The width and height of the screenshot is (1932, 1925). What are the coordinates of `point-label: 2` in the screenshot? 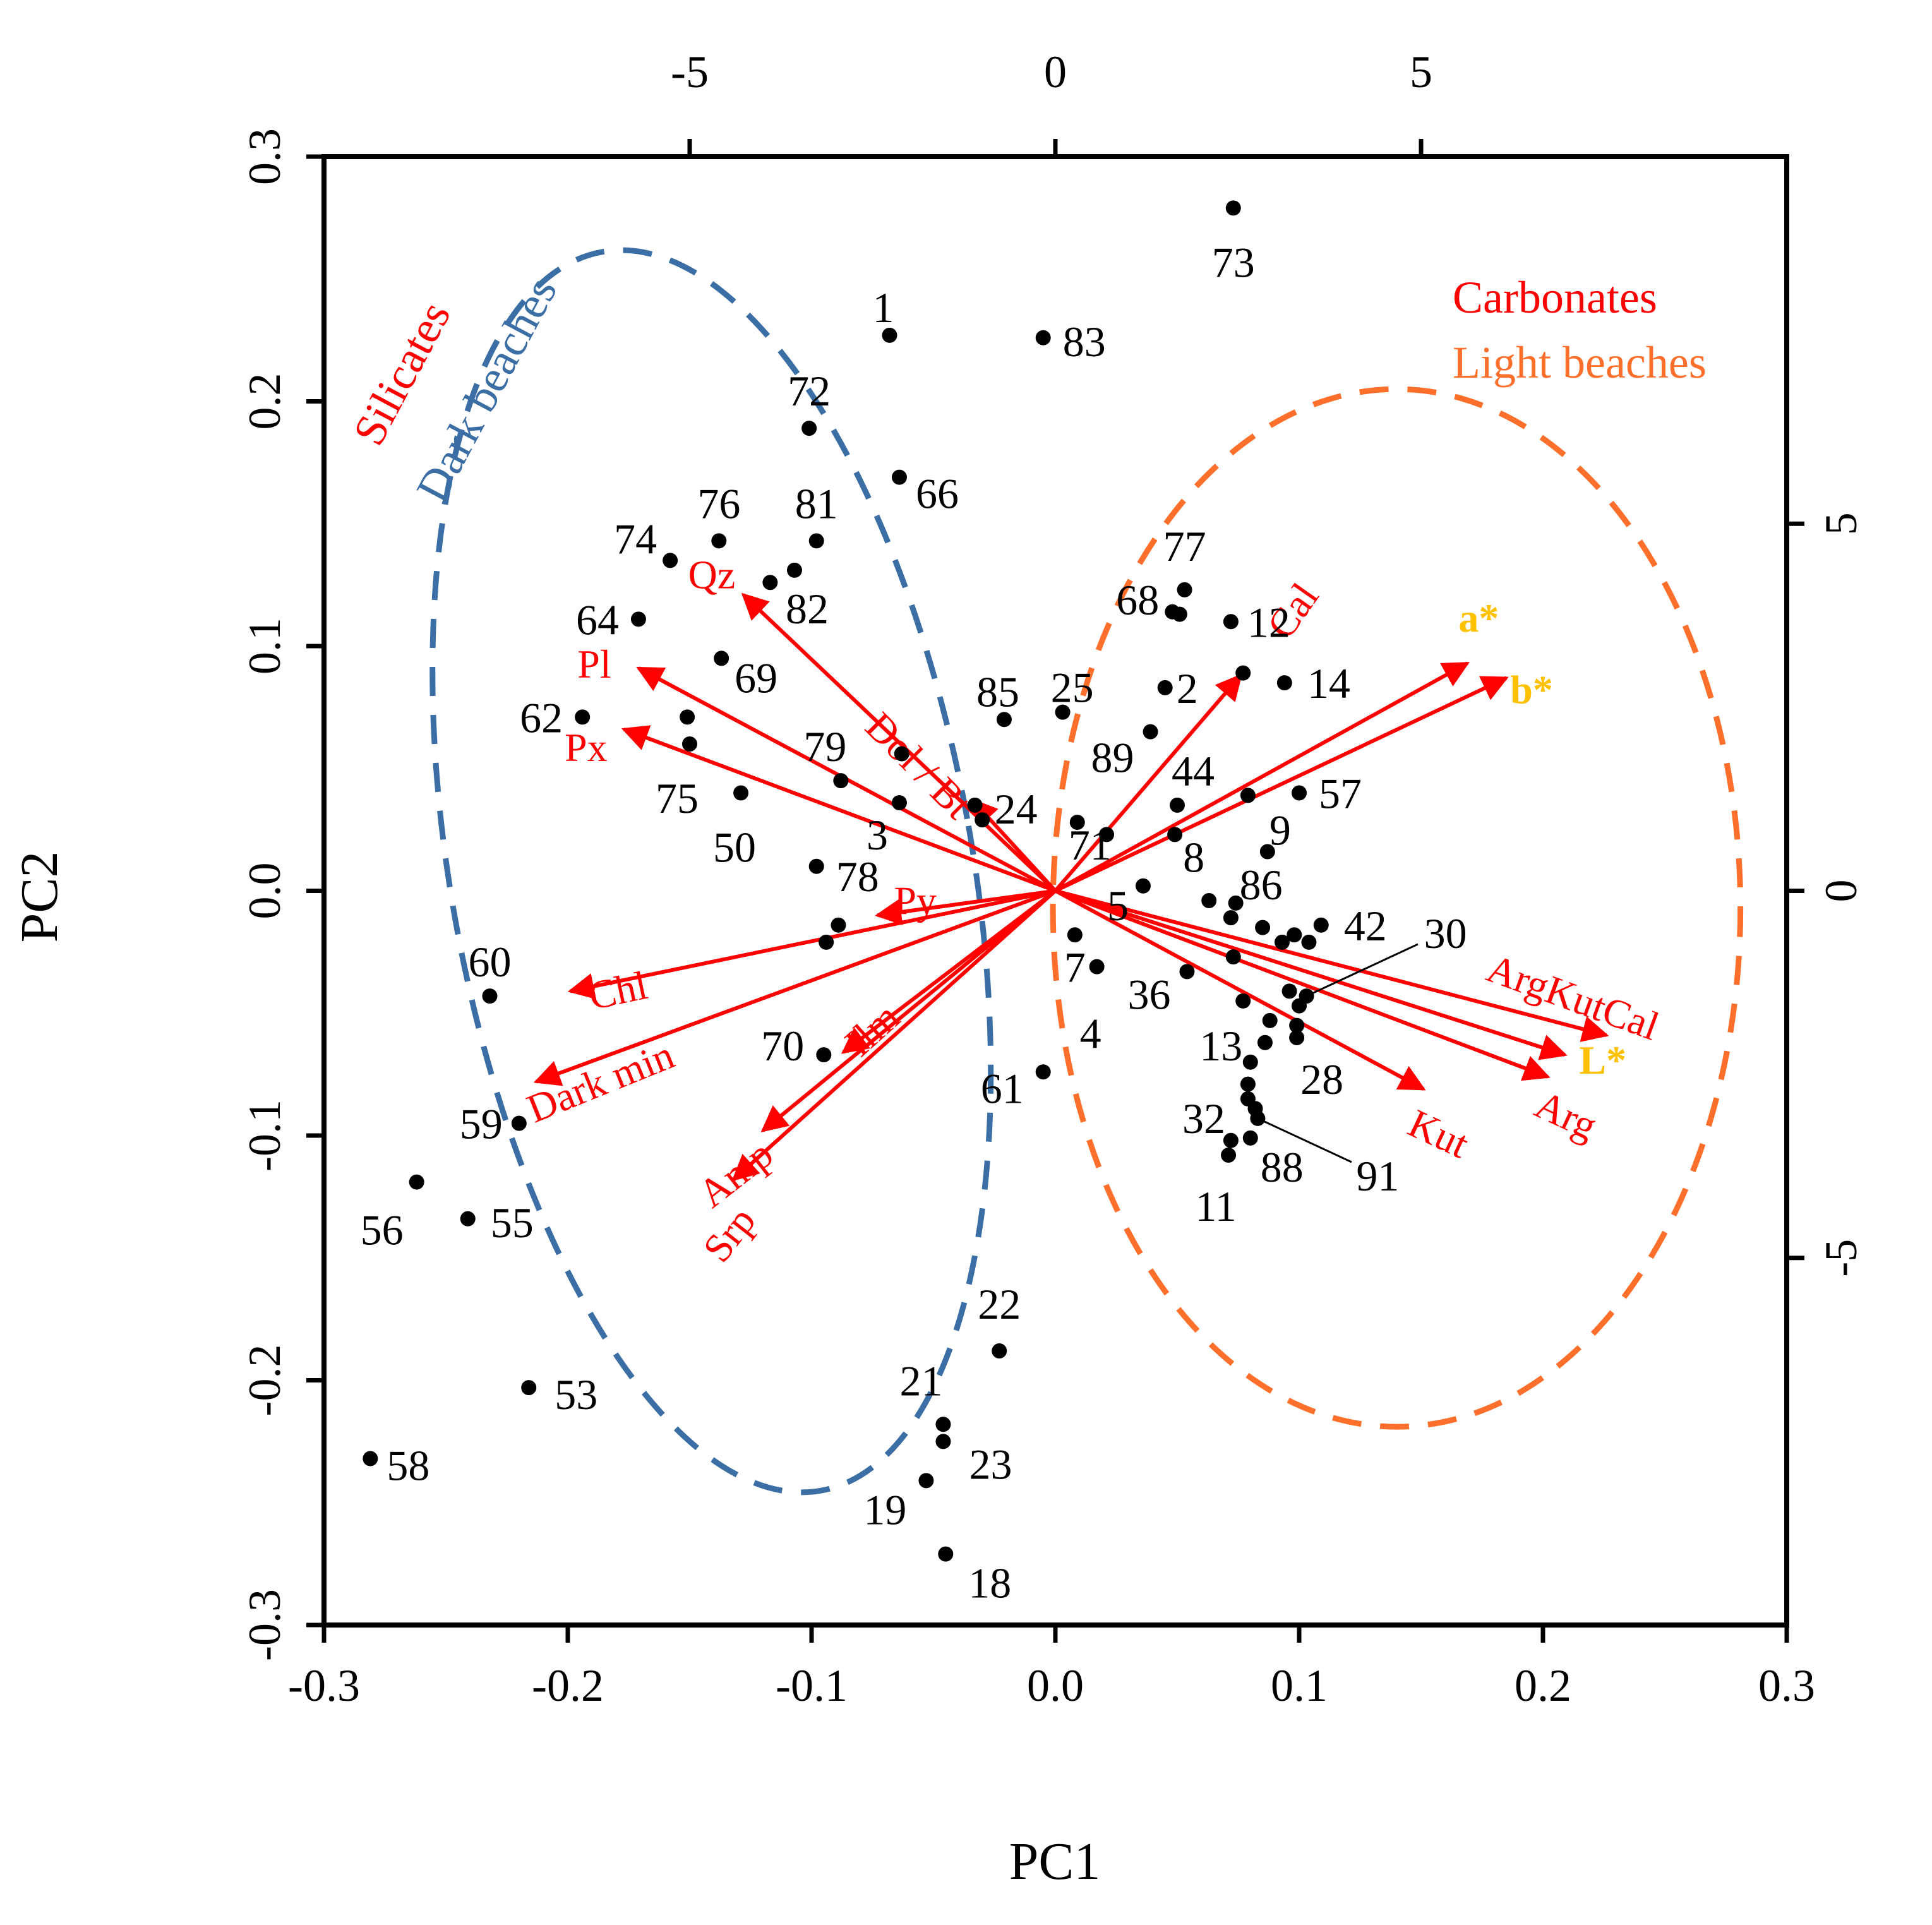 It's located at (1187, 688).